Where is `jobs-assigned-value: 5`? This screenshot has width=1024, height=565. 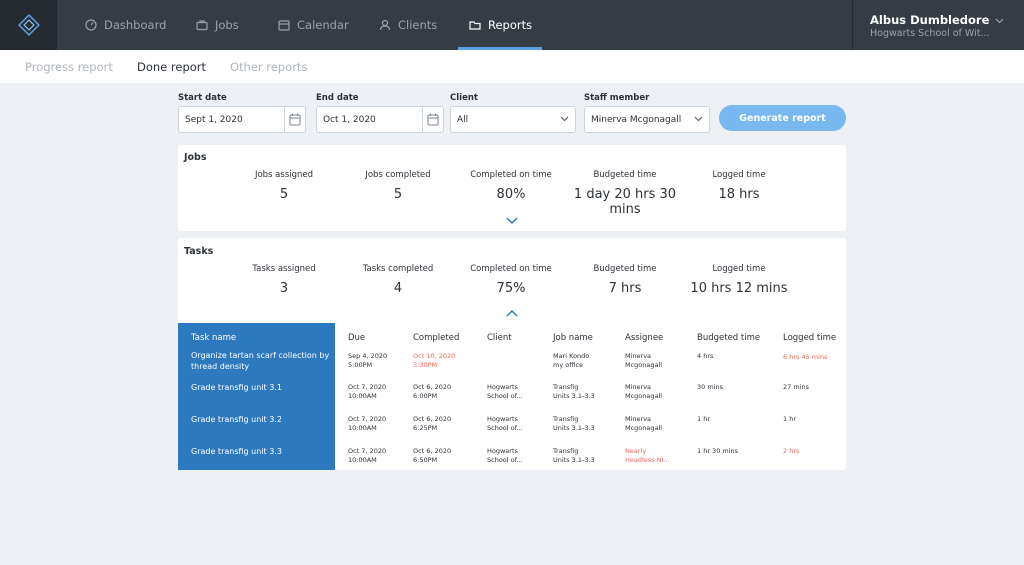
jobs-assigned-value: 5 is located at coordinates (284, 194).